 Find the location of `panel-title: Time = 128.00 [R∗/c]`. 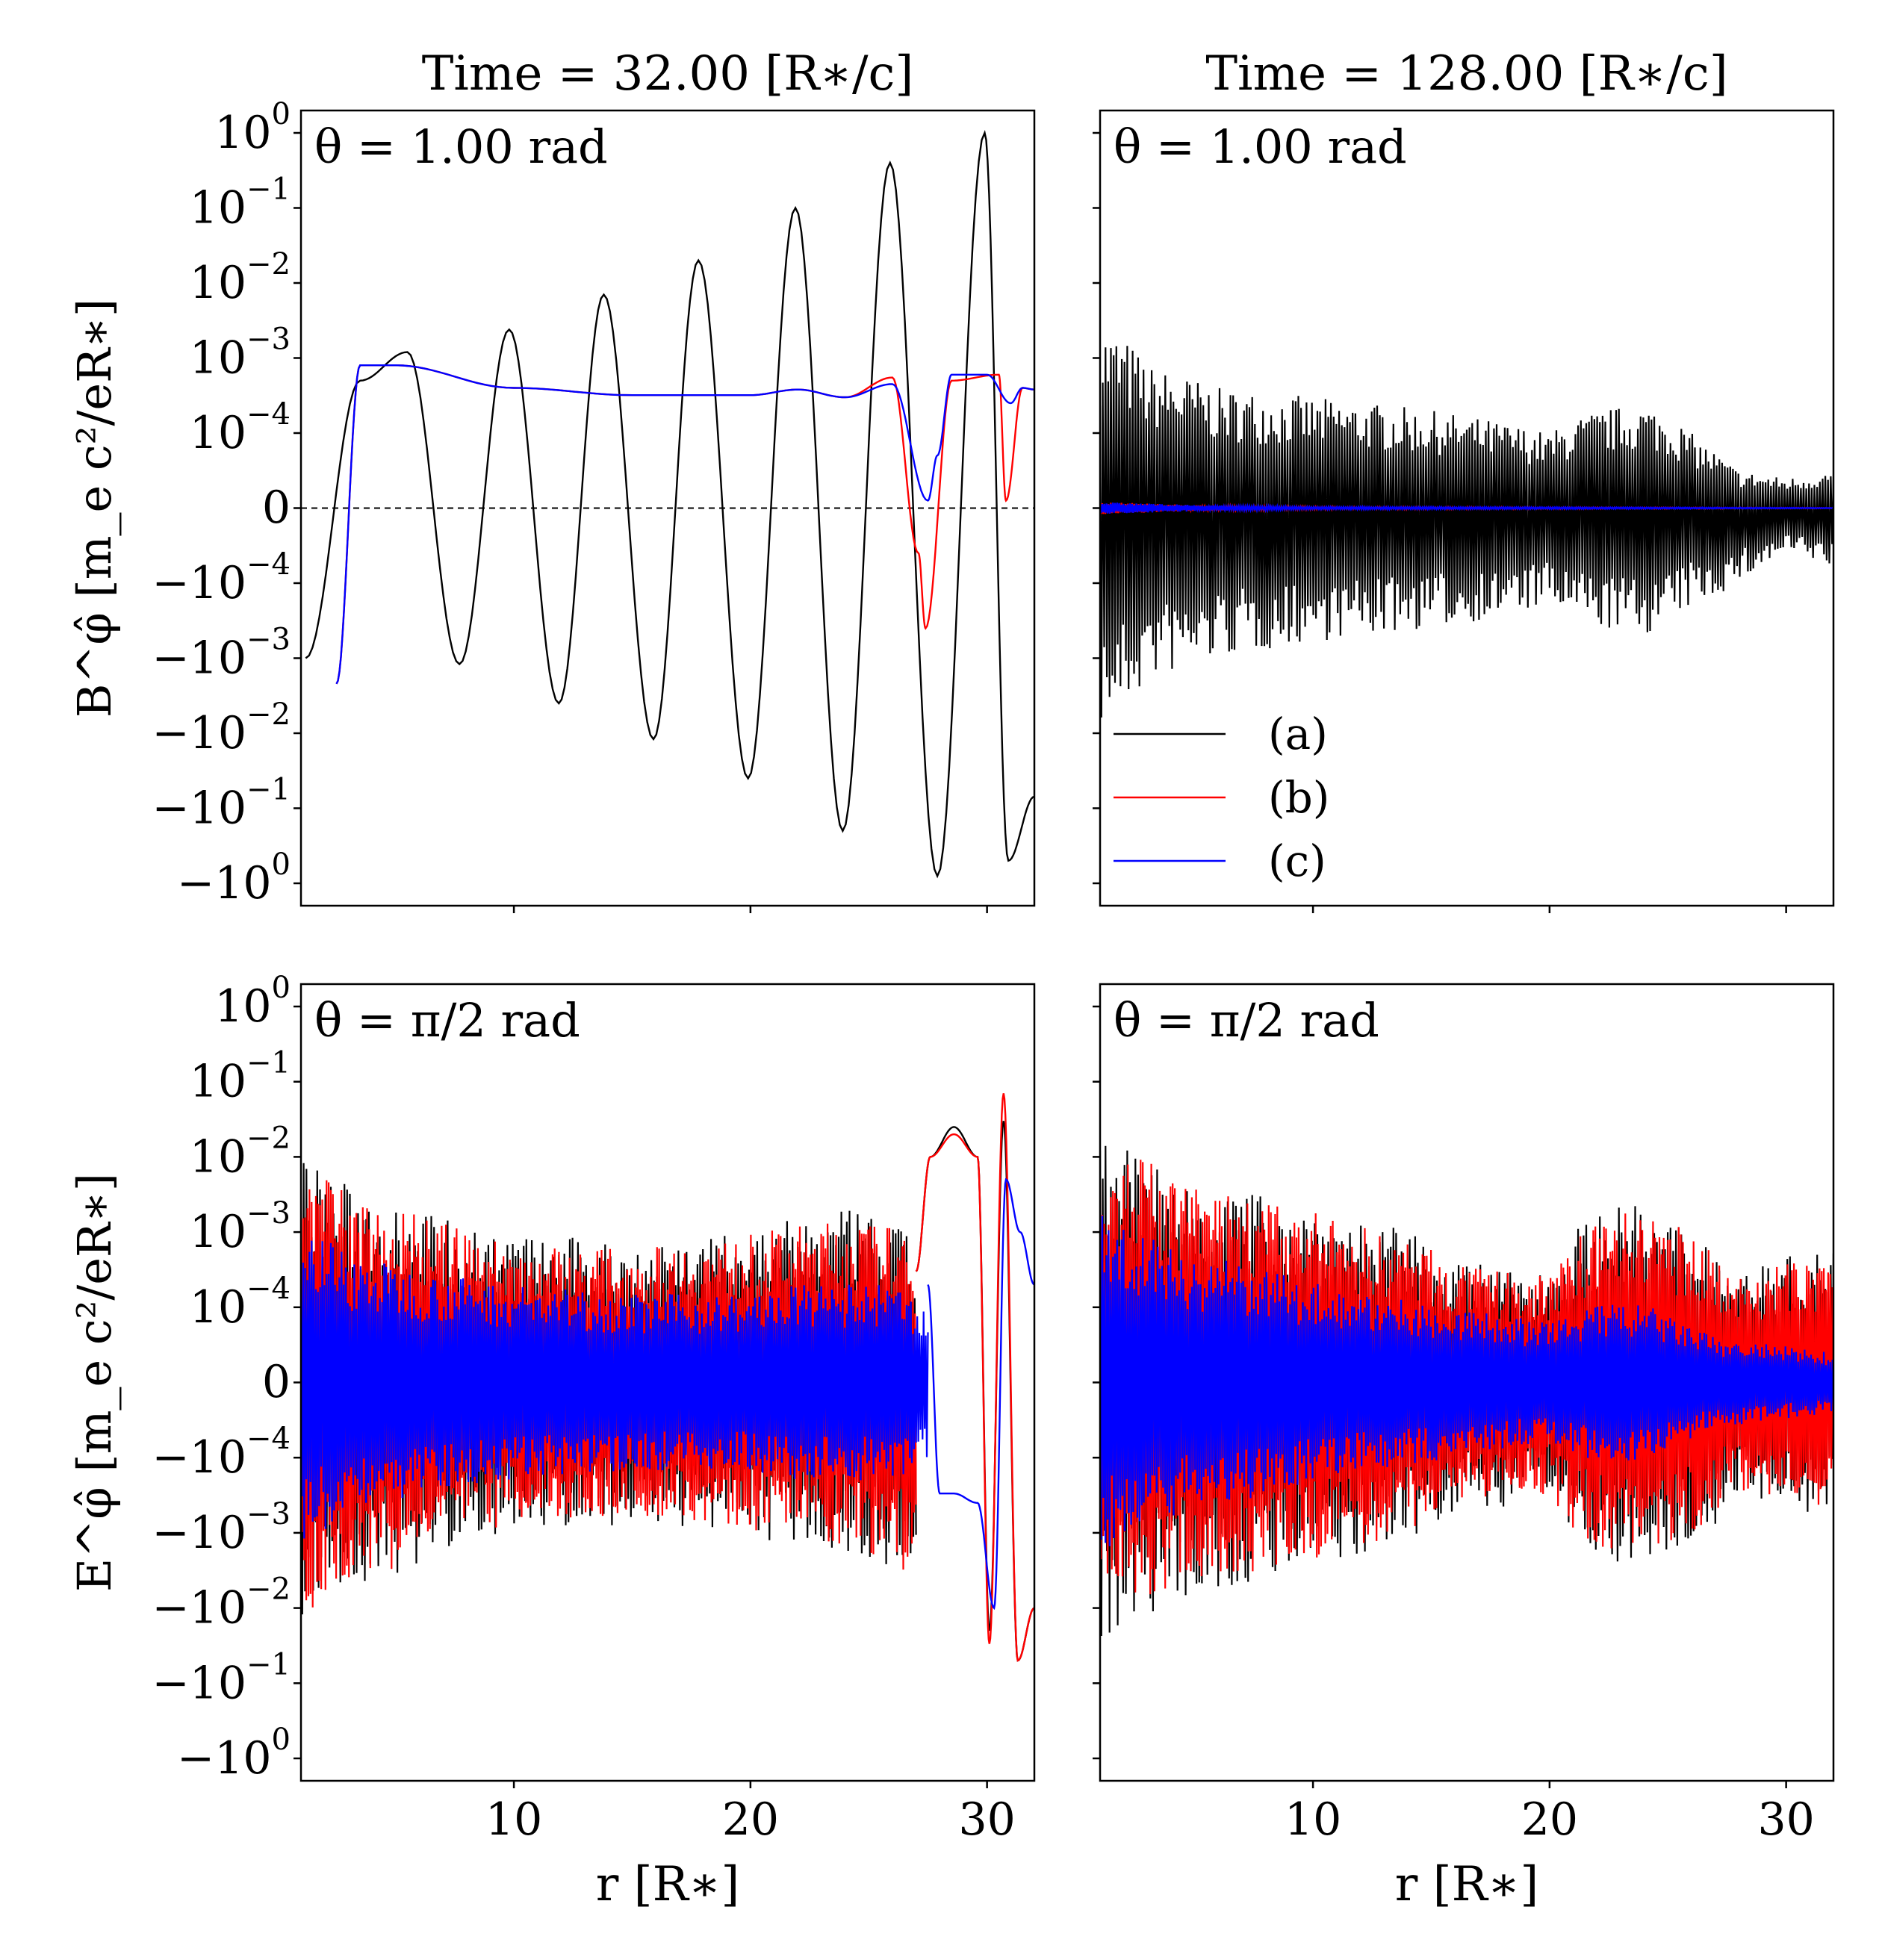

panel-title: Time = 128.00 [R∗/c] is located at coordinates (1466, 74).